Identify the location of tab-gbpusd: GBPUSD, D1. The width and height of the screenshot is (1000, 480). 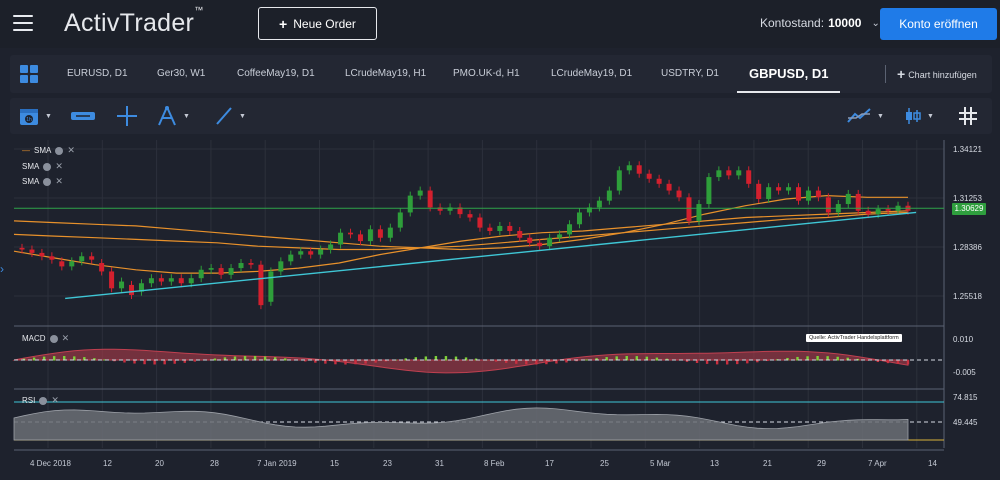
(789, 74).